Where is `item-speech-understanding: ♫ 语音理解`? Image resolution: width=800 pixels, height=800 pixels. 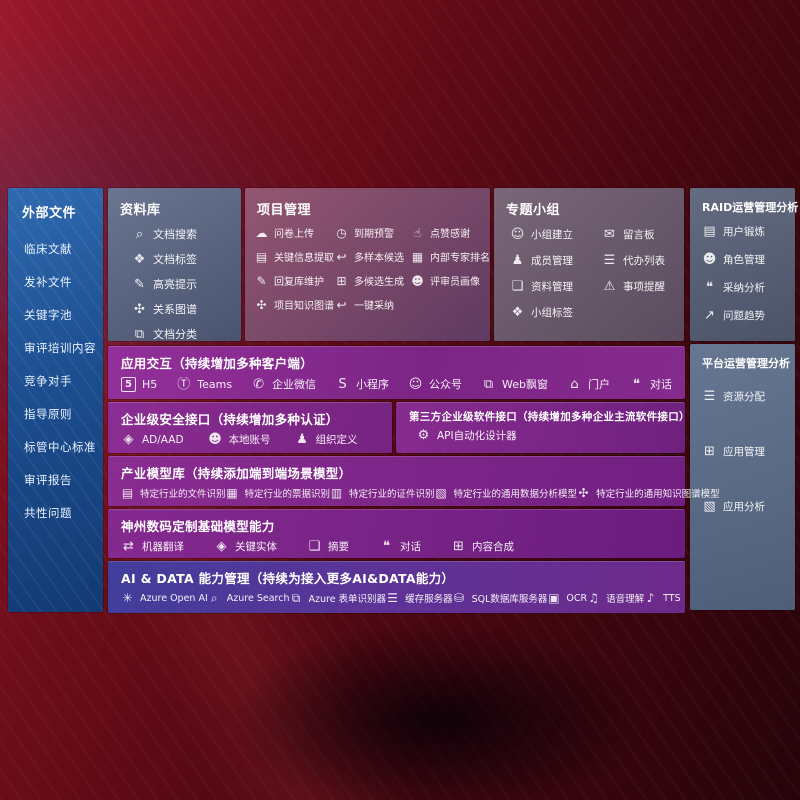 item-speech-understanding: ♫ 语音理解 is located at coordinates (615, 598).